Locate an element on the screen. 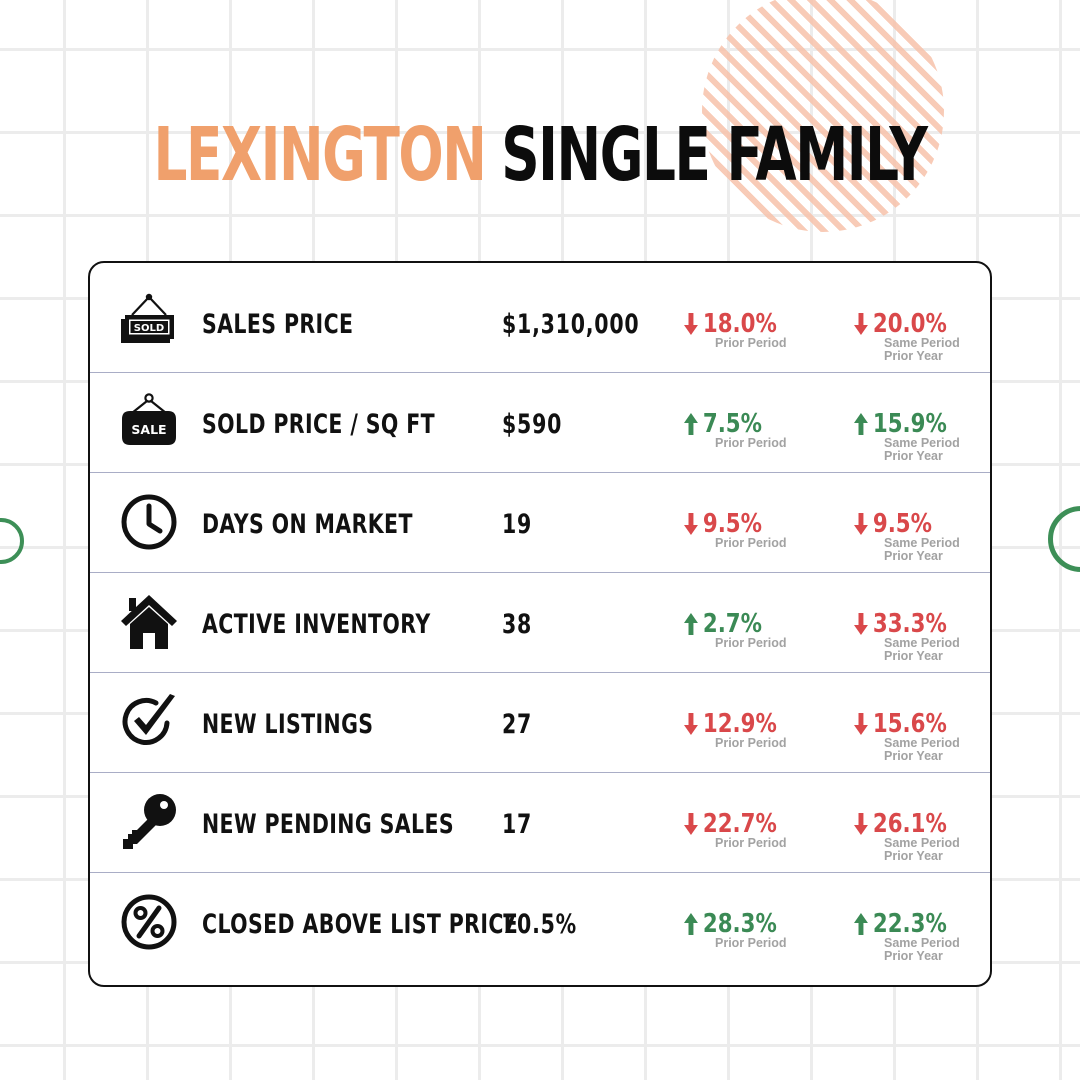  prior-year-percent: 33.3% is located at coordinates (909, 624).